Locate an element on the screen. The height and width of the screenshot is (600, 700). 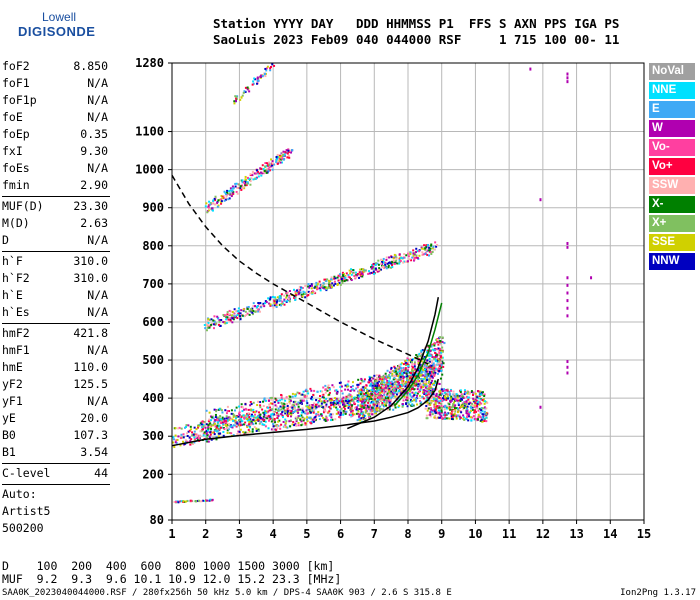
param-row: yE 20.0 is located at coordinates (56, 418).